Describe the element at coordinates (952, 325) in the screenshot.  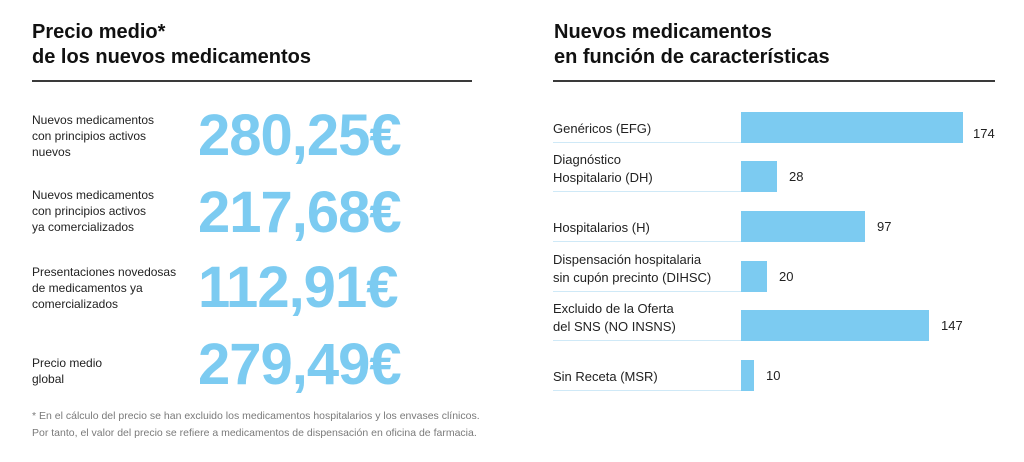
I see `bar-value-label: 147` at that location.